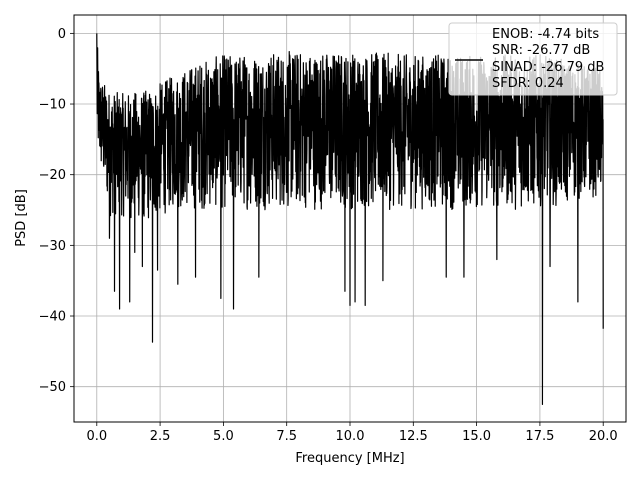 The width and height of the screenshot is (640, 480). Describe the element at coordinates (21, 218) in the screenshot. I see `y-axis-label: PSD [dB]` at that location.